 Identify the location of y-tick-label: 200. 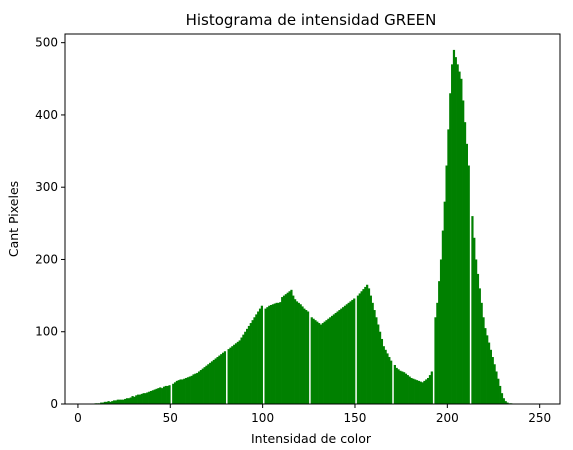
(46, 259).